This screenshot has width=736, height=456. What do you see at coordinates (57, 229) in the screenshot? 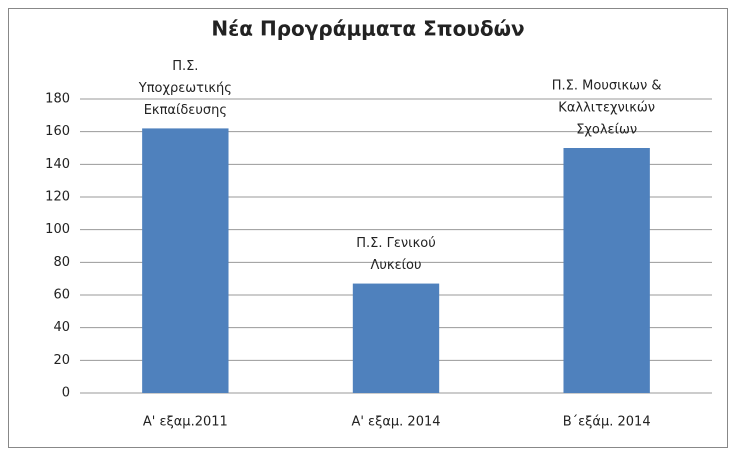
I see `y-tick-label: 100` at bounding box center [57, 229].